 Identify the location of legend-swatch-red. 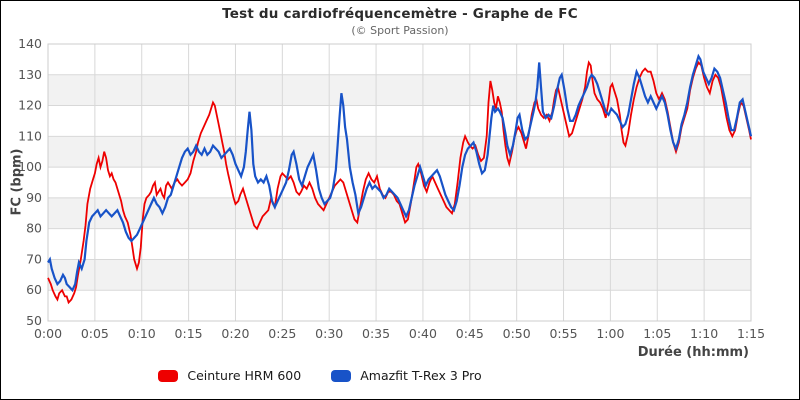
(168, 375).